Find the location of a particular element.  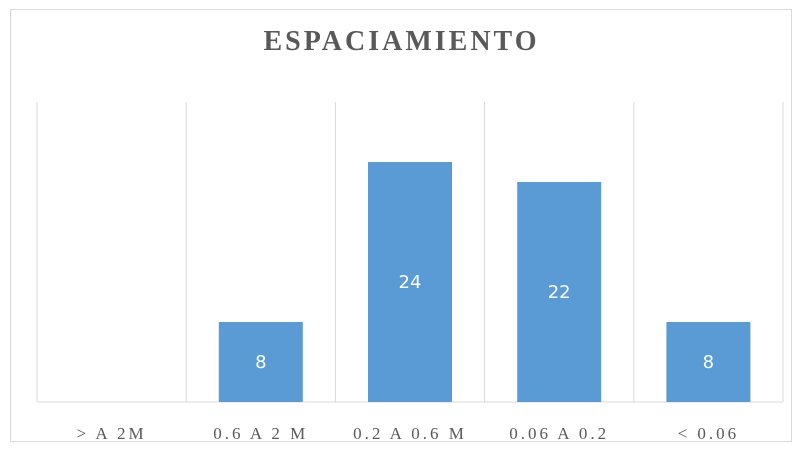

x-tick-label-0: > A 2M is located at coordinates (112, 433).